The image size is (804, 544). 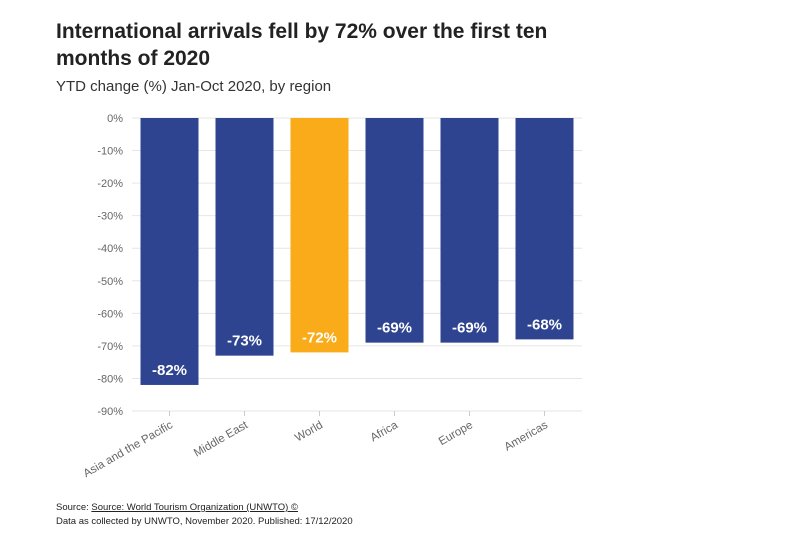 I want to click on data-labels: -82% -73% -72% -69% -69% -68%, so click(x=357, y=347).